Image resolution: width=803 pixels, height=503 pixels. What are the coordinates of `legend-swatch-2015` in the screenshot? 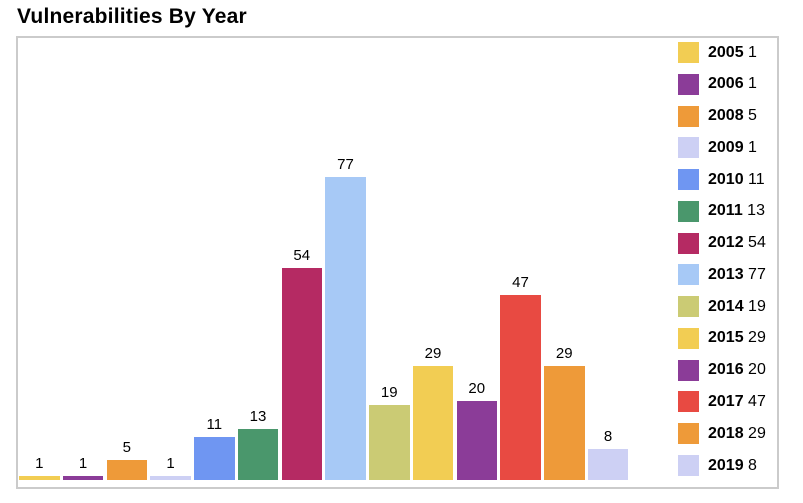 It's located at (688, 338).